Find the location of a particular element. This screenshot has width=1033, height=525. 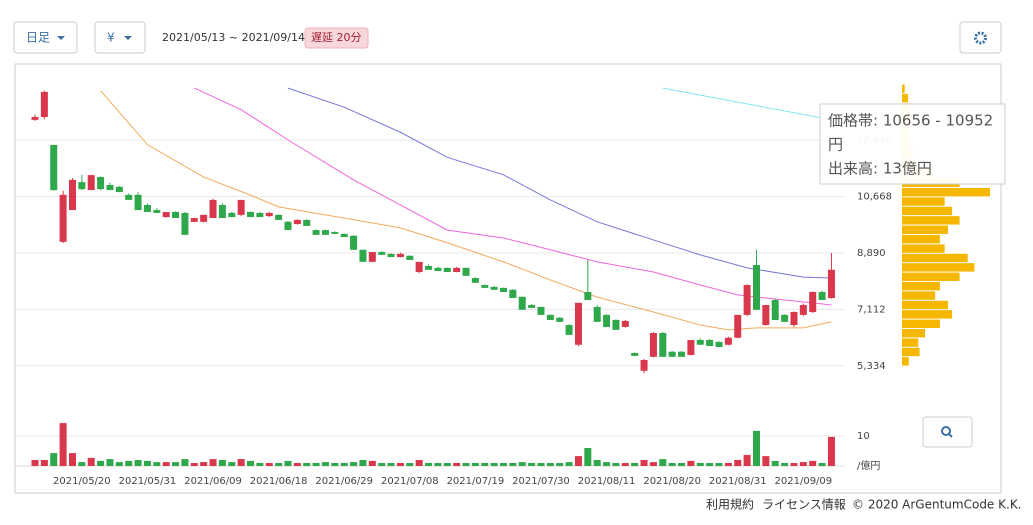

x-tick-label: 2021/06/09 is located at coordinates (213, 481).